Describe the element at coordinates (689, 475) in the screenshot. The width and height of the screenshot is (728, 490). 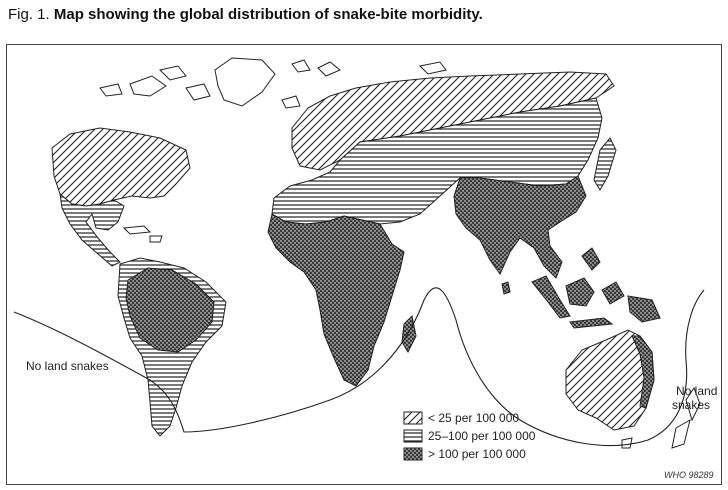
I see `figure-credit: WHO 98289` at that location.